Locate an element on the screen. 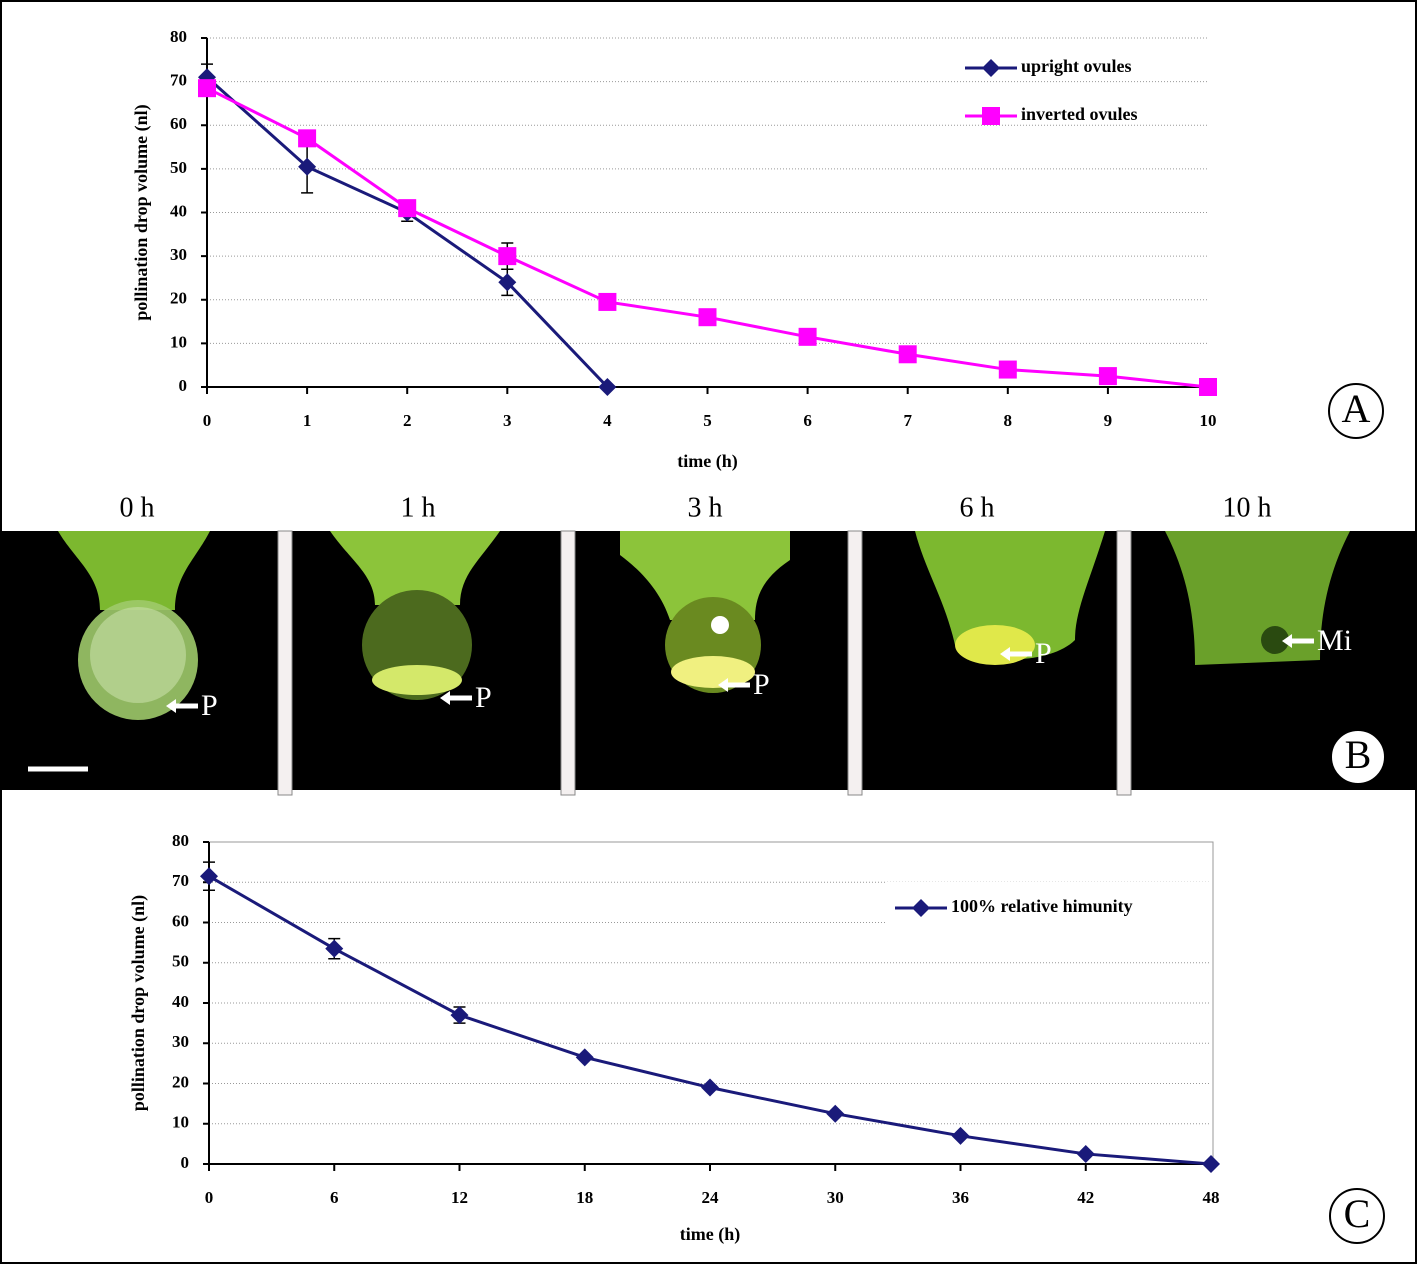  x-tick-label: 42 is located at coordinates (1085, 1197).